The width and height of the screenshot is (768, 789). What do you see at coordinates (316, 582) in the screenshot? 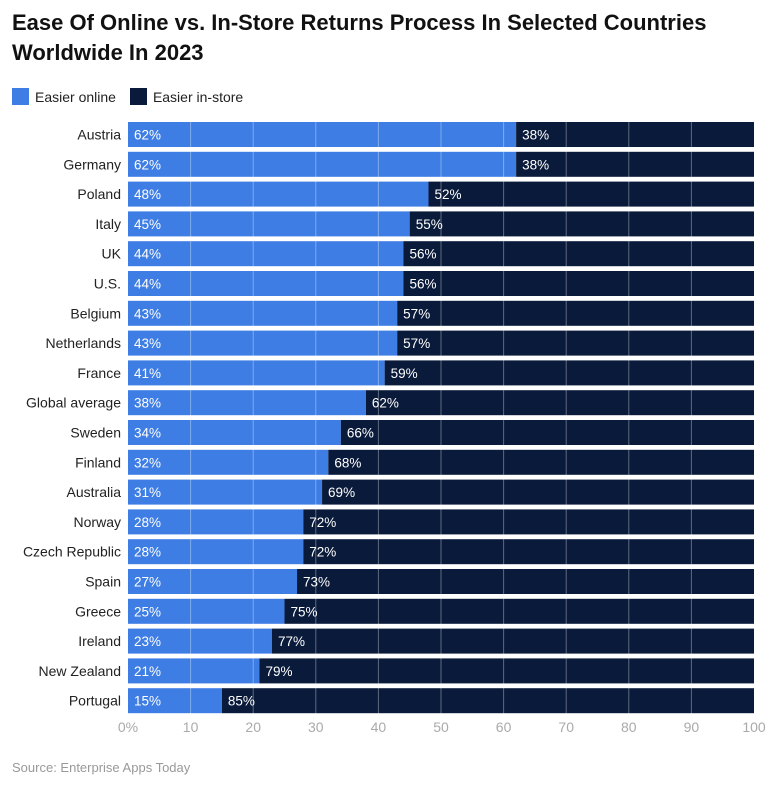
I see `data-label: 73%` at bounding box center [316, 582].